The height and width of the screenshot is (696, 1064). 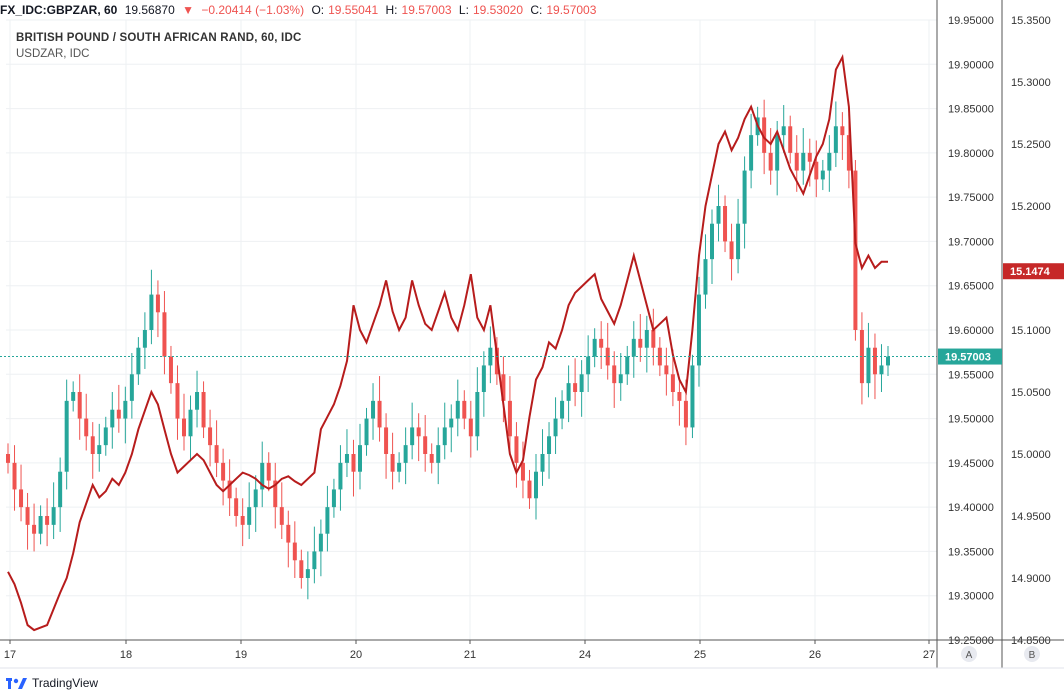 What do you see at coordinates (1031, 207) in the screenshot?
I see `right-scale-tick: 15.2000` at bounding box center [1031, 207].